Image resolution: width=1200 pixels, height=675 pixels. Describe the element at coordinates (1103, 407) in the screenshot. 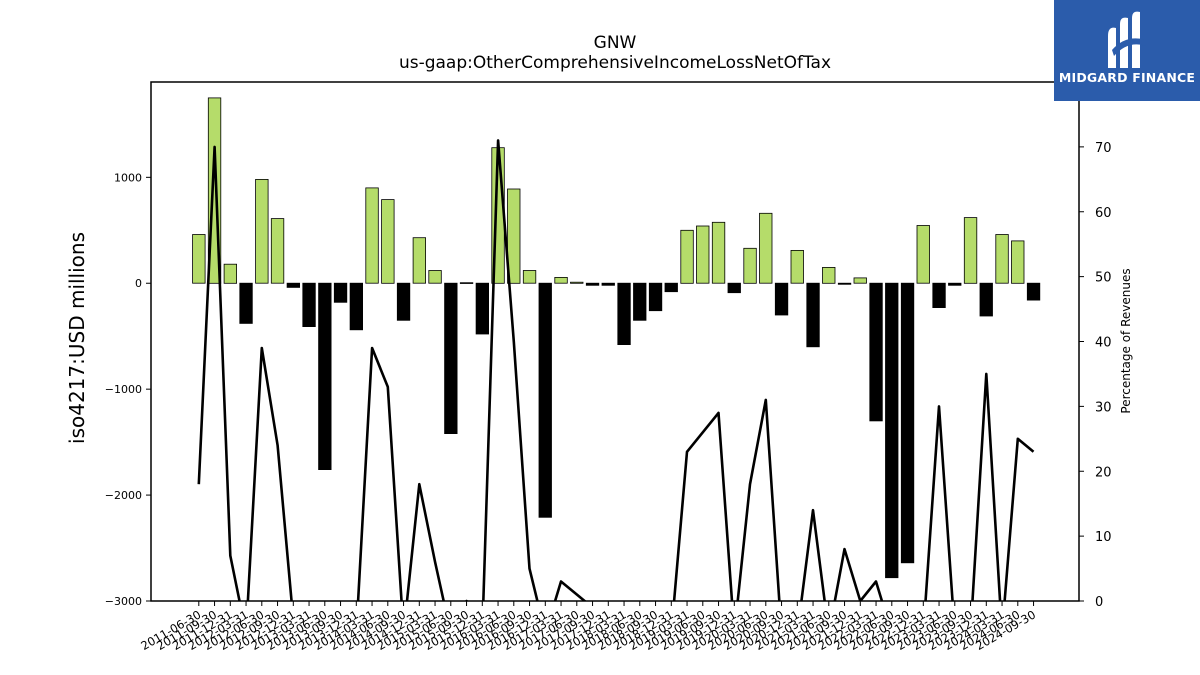

I see `y2-tick-label: 30` at that location.